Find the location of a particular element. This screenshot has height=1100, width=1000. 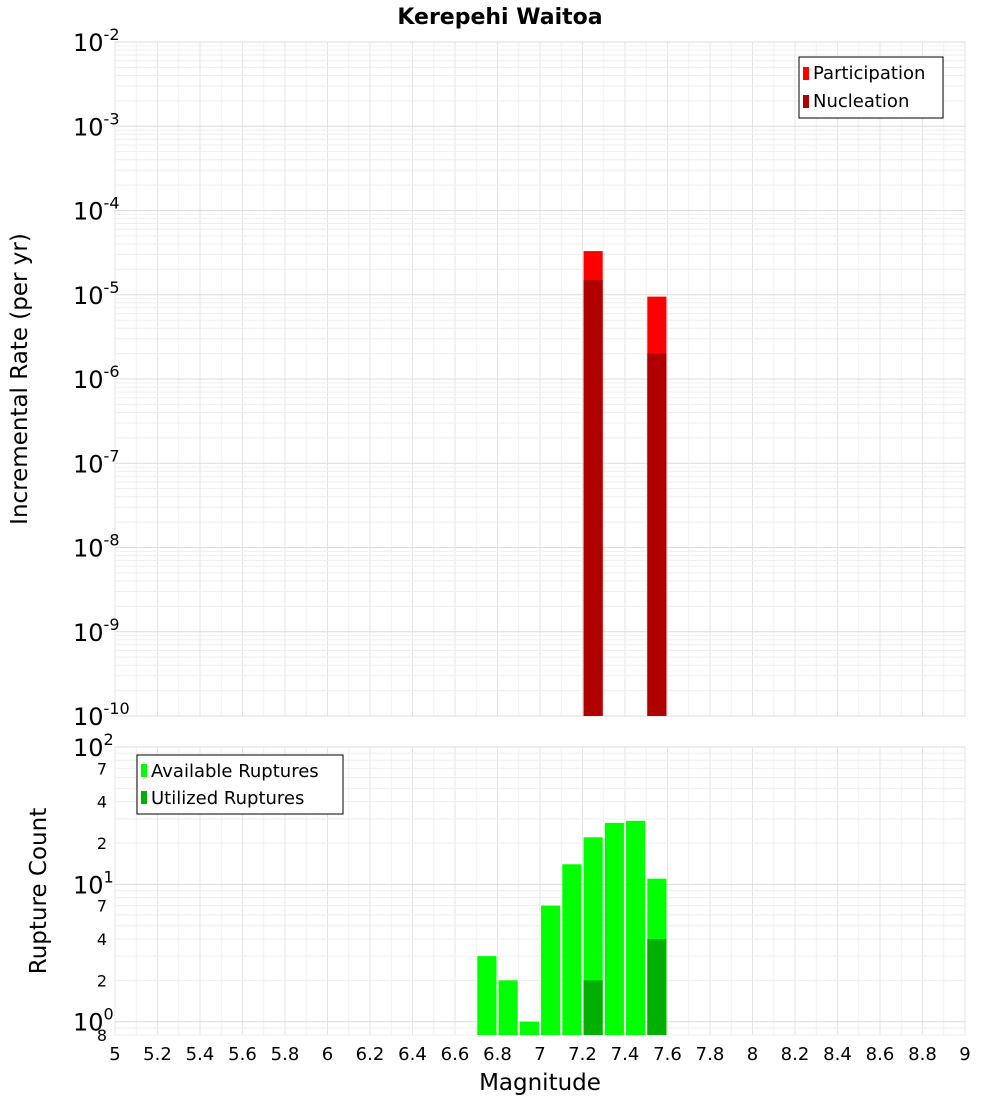

top-legend: Participation Nucleation is located at coordinates (871, 87).